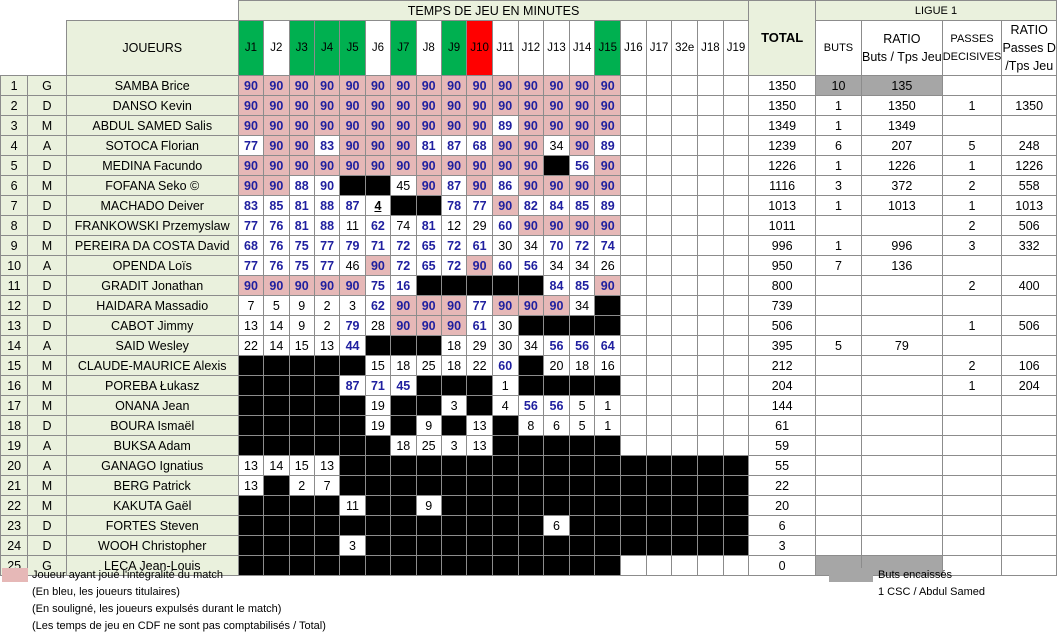 This screenshot has height=637, width=1057. What do you see at coordinates (782, 285) in the screenshot?
I see `total-minutes: 800` at bounding box center [782, 285].